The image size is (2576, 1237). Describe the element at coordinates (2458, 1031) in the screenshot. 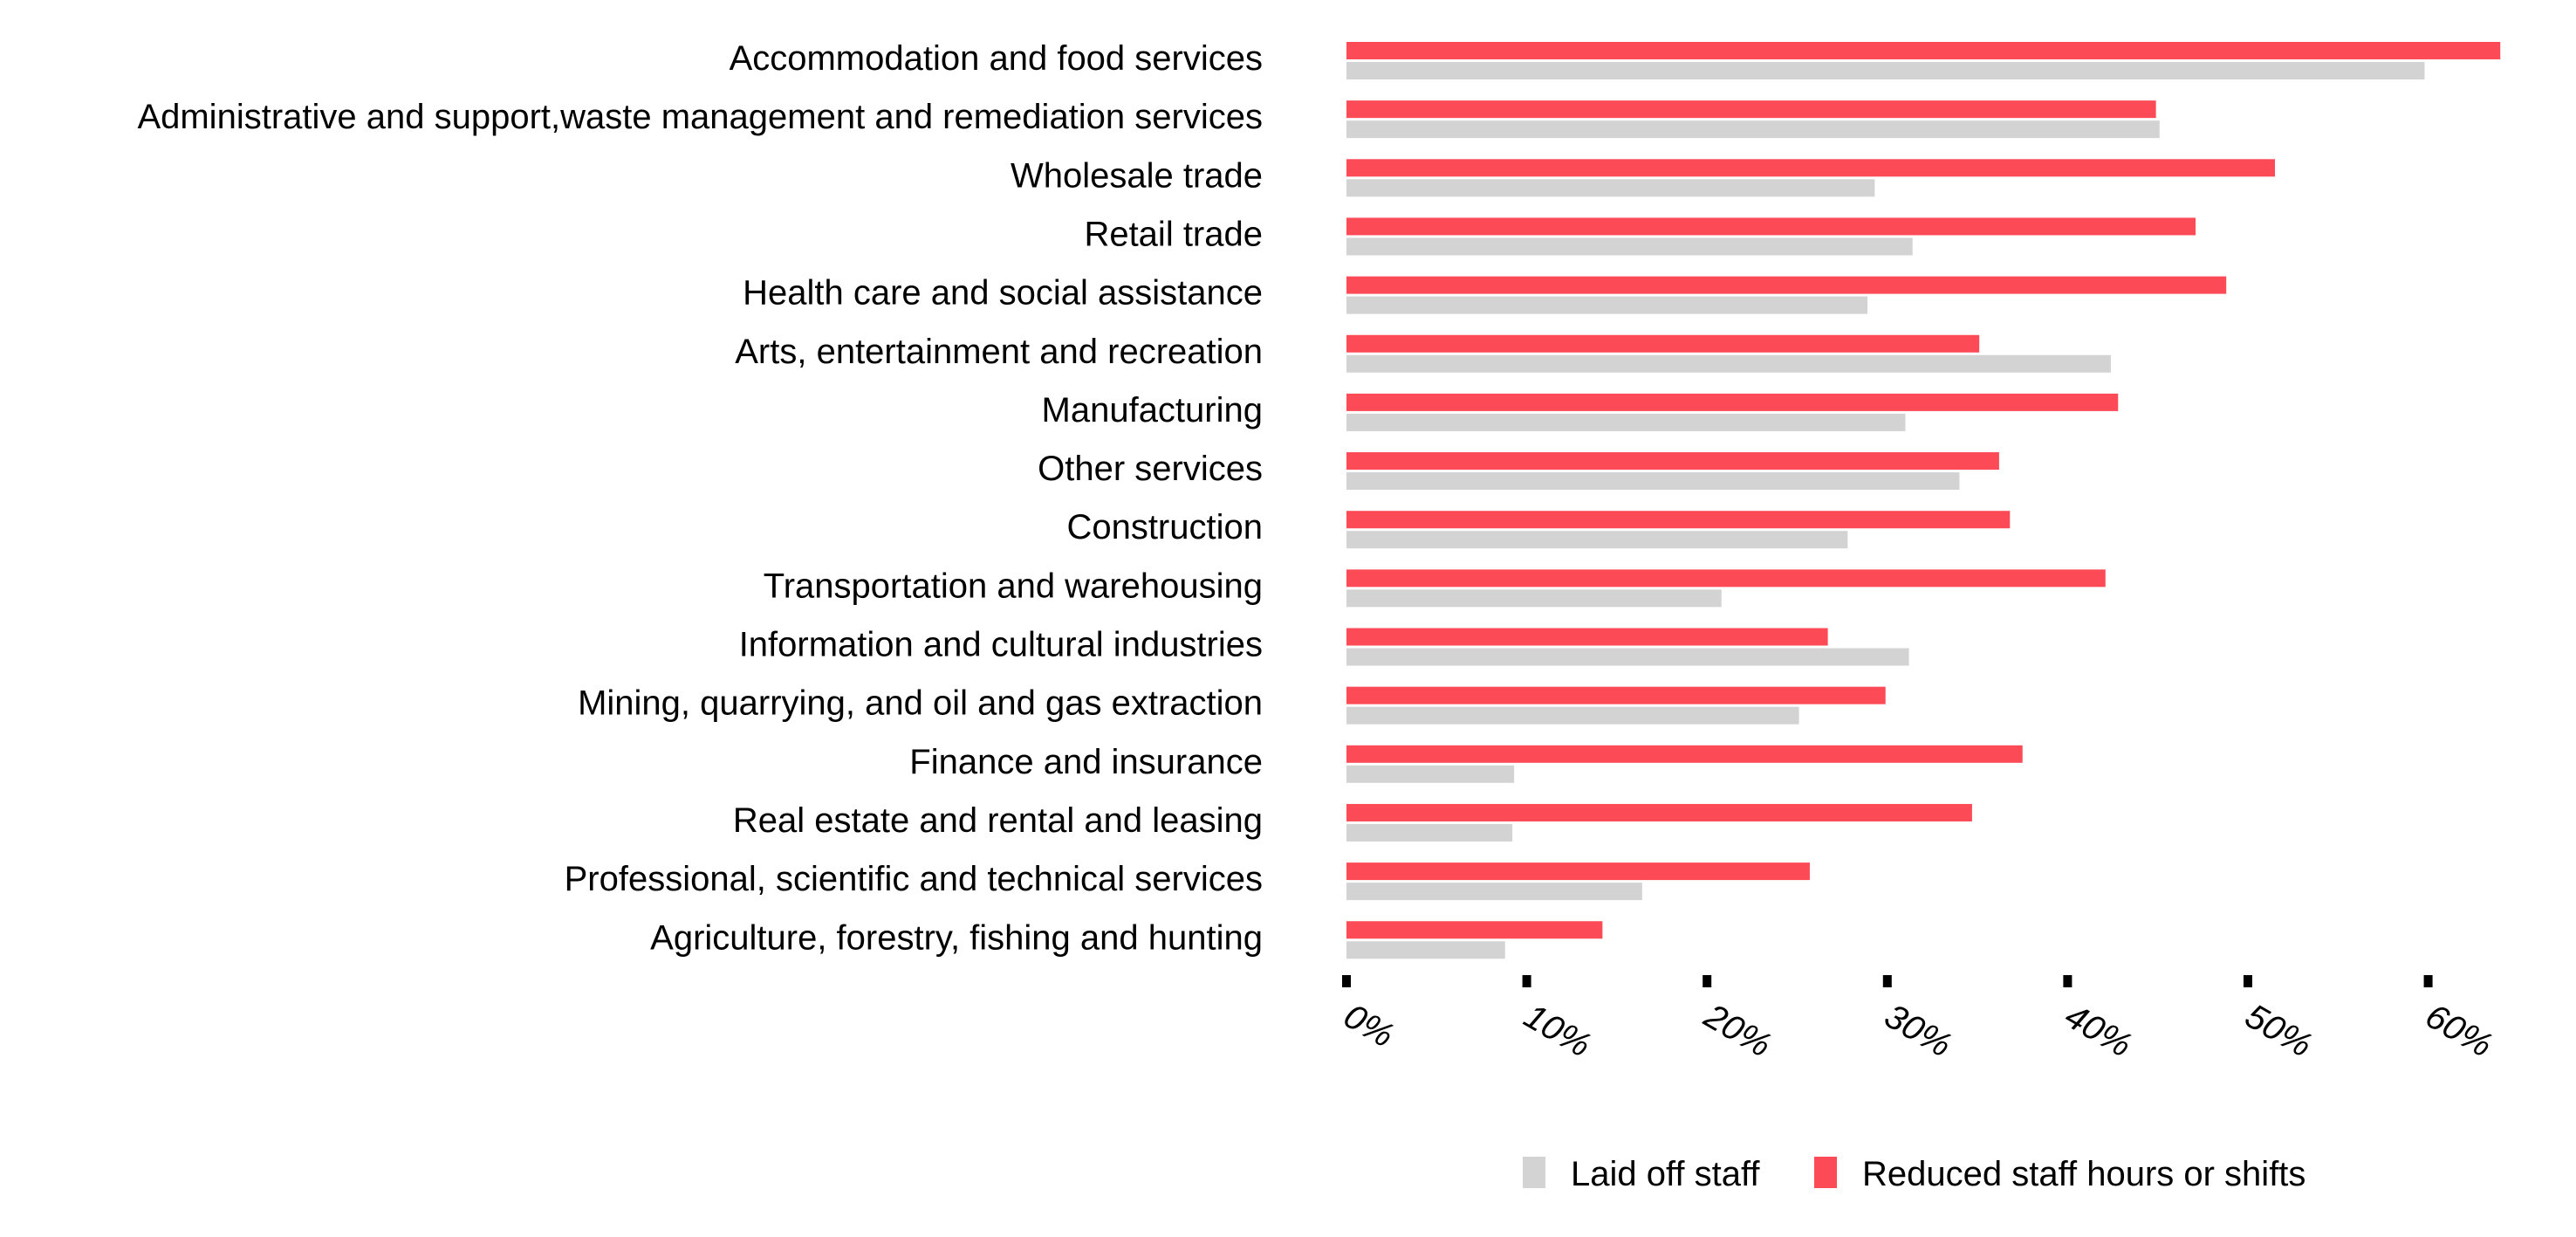

I see `x-tick-label: 60%` at that location.